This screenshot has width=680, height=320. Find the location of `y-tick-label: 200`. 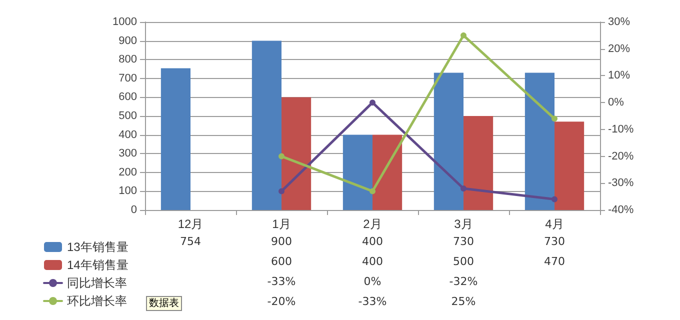

y-tick-label: 200 is located at coordinates (127, 172).